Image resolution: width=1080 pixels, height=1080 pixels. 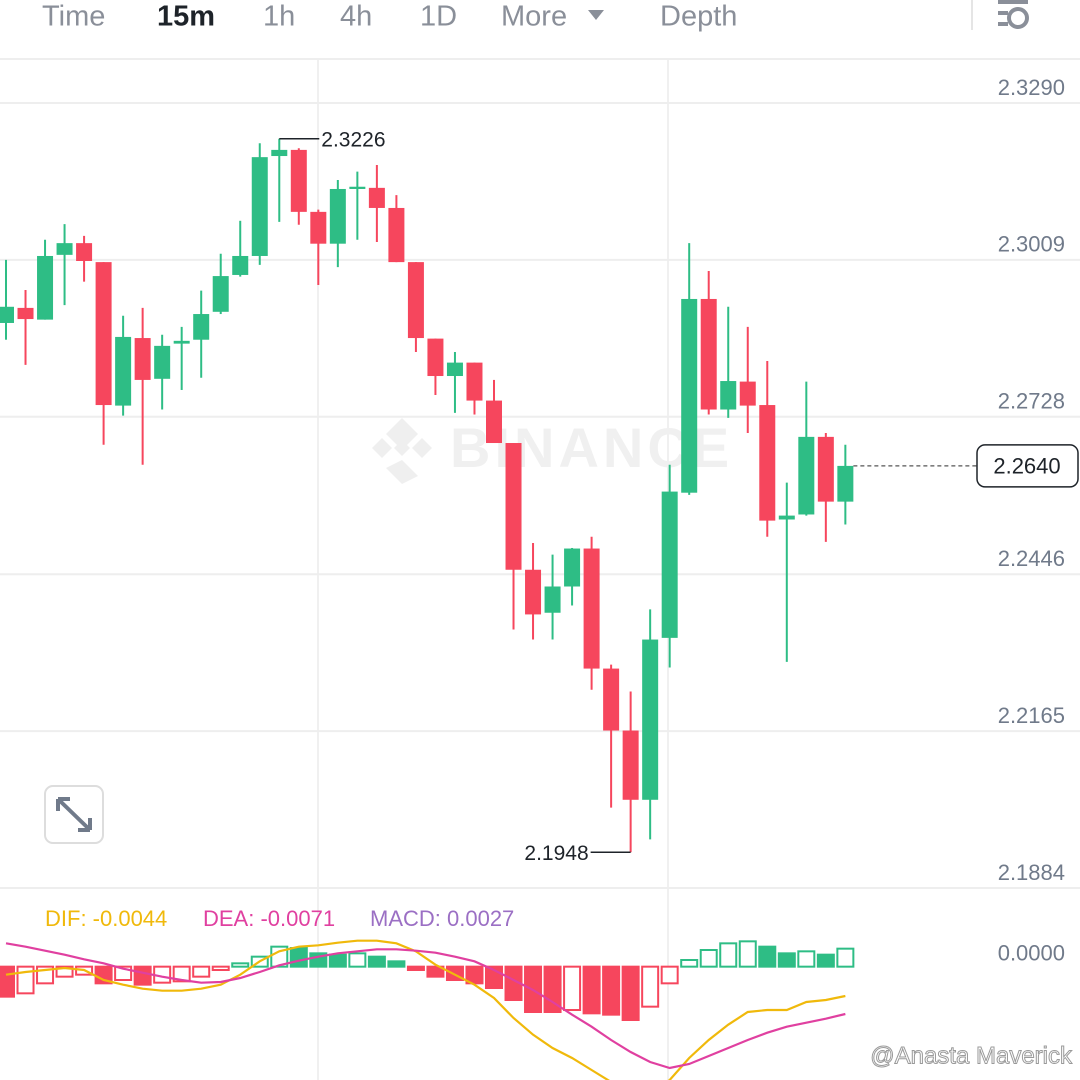 I want to click on last-price-box, so click(x=1027, y=466).